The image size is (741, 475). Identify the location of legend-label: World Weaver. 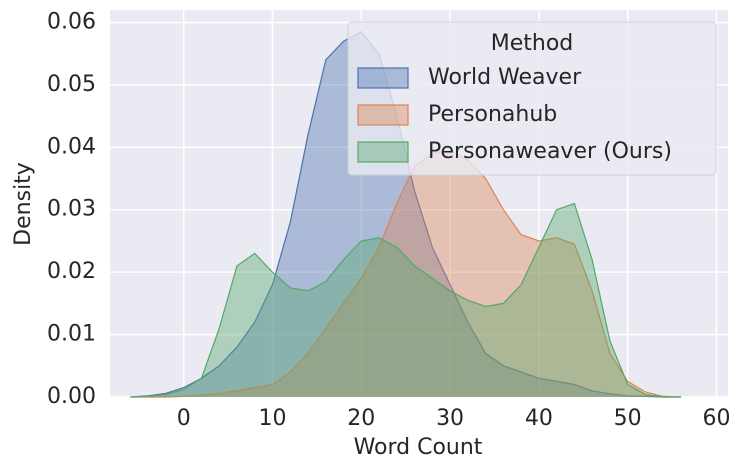
(505, 77).